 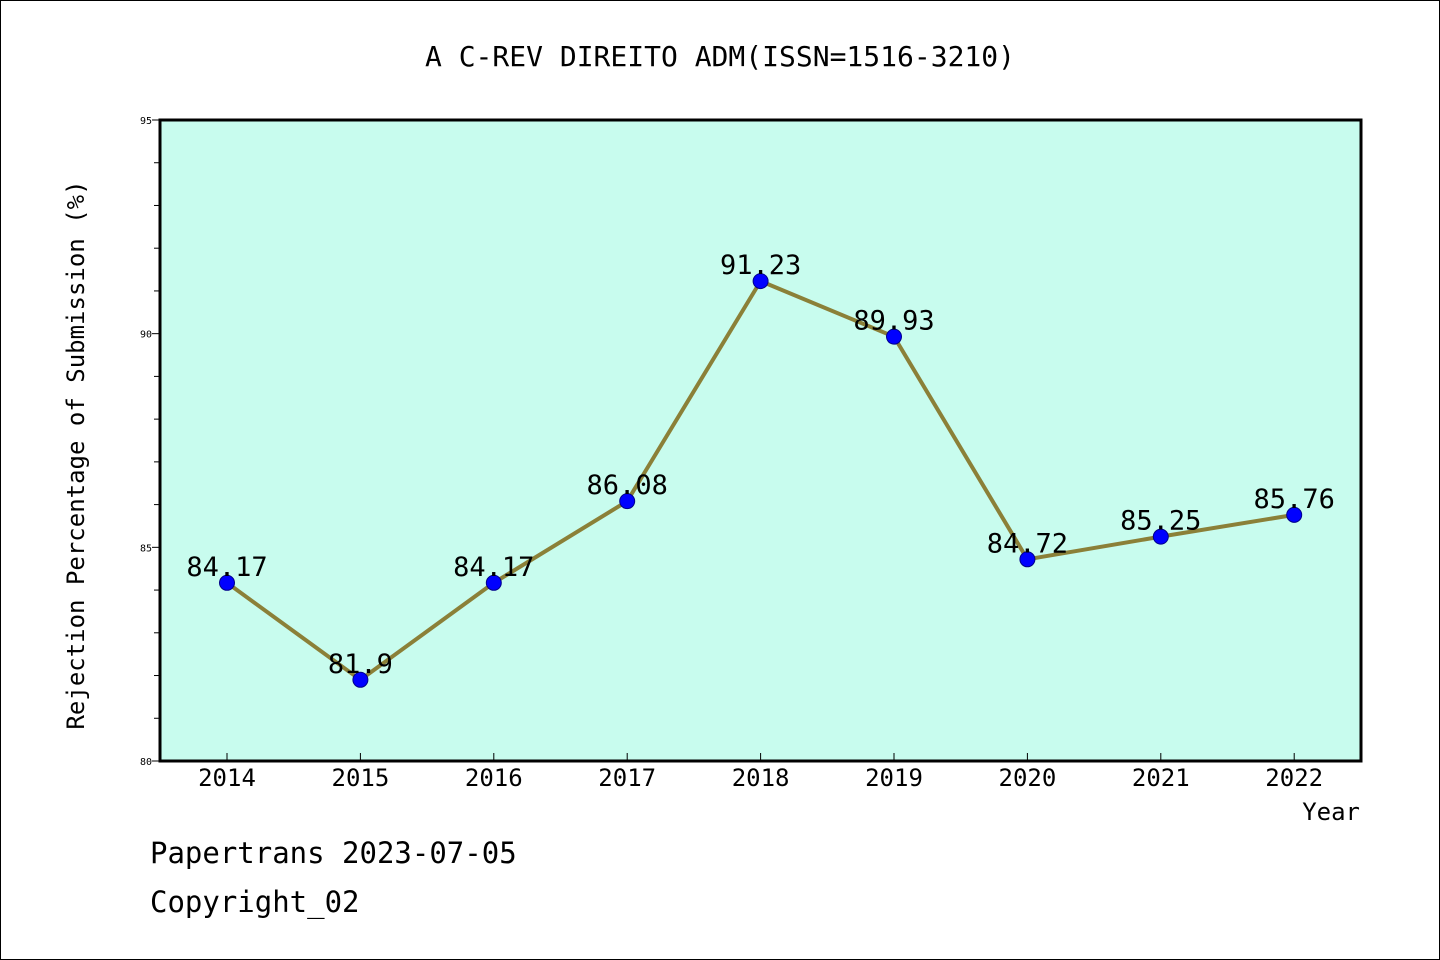 What do you see at coordinates (1294, 499) in the screenshot?
I see `data-label: 85.76` at bounding box center [1294, 499].